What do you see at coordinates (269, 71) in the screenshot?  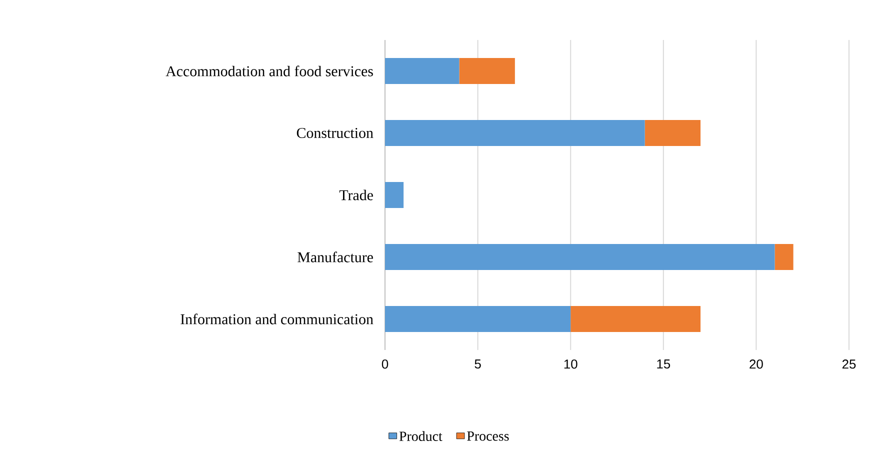 I see `y-tick-label: Accommodation and food services` at bounding box center [269, 71].